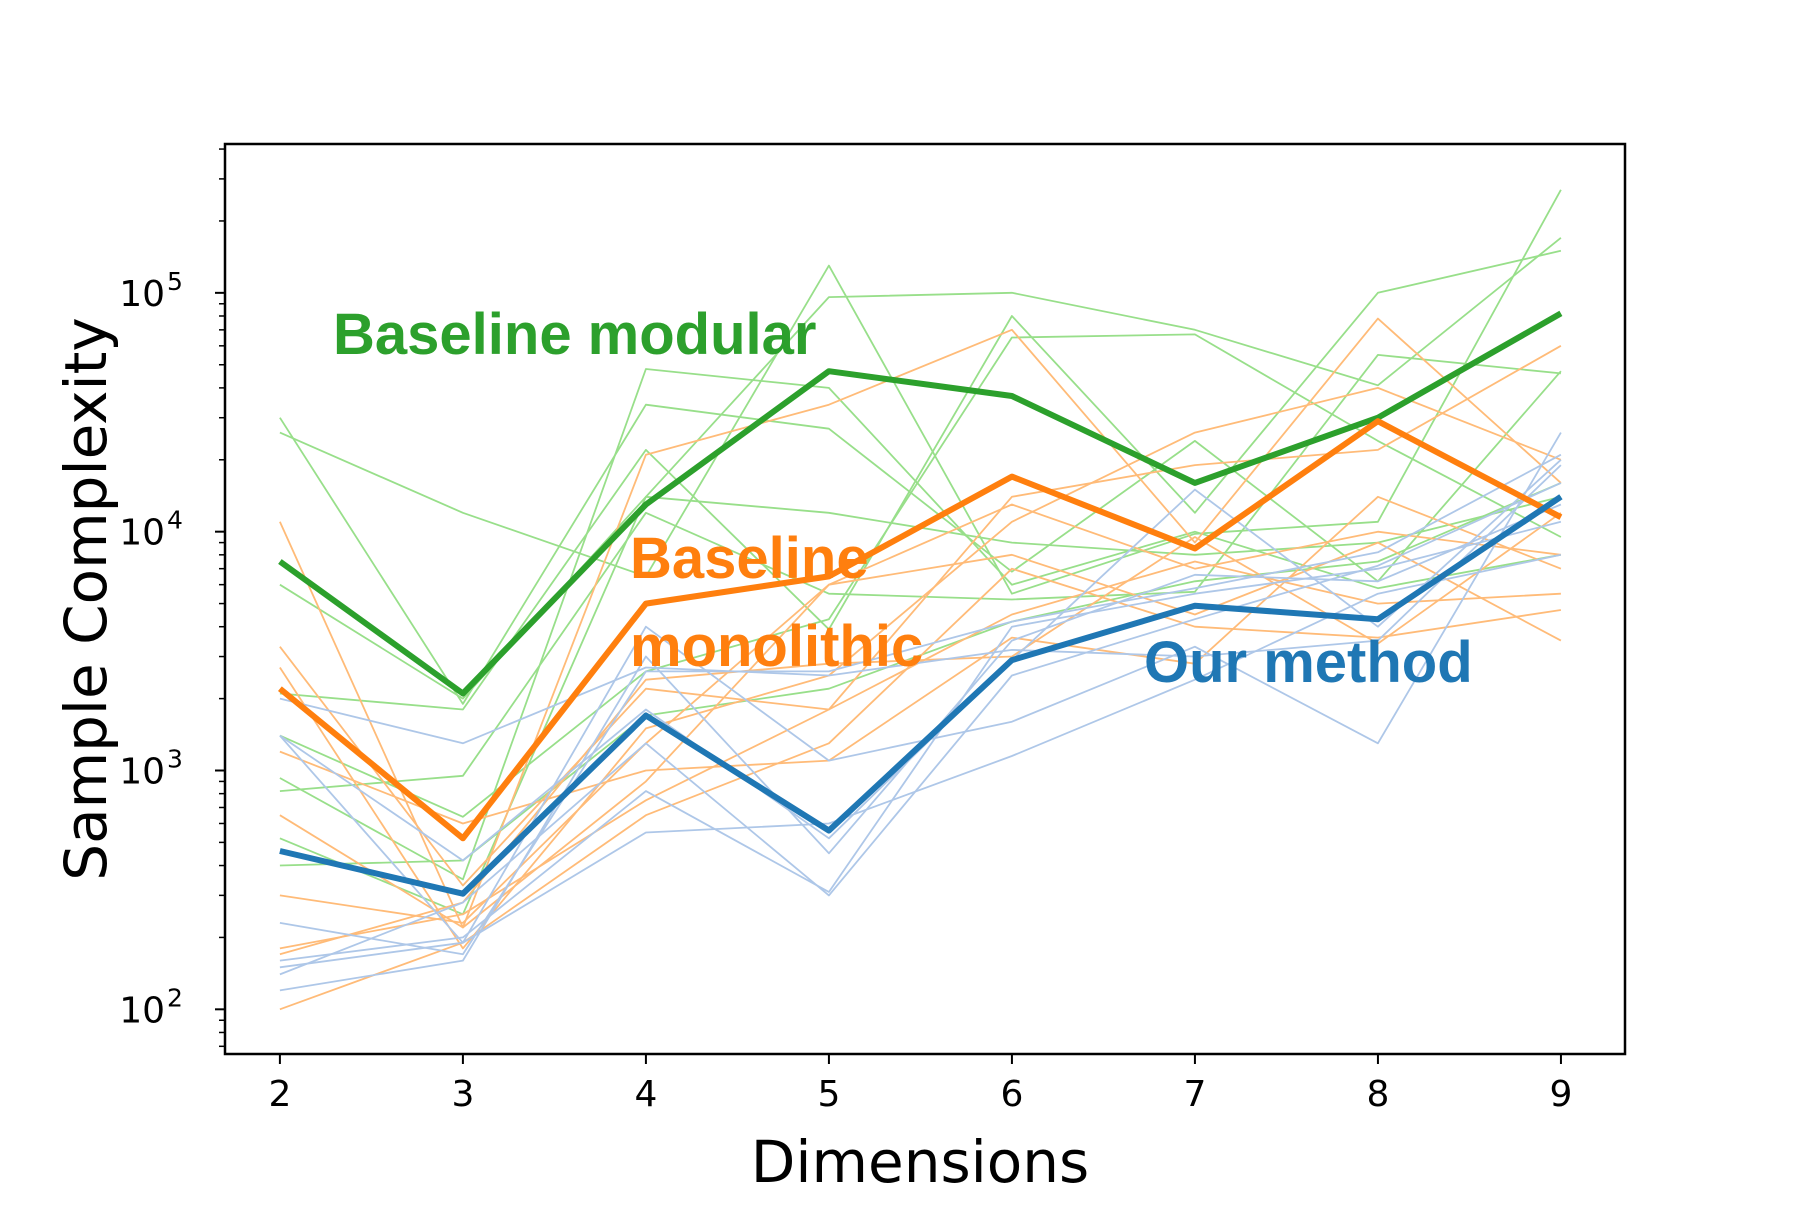 The width and height of the screenshot is (1800, 1208). Describe the element at coordinates (86, 599) in the screenshot. I see `y-axis-label: Sample Complexity` at that location.